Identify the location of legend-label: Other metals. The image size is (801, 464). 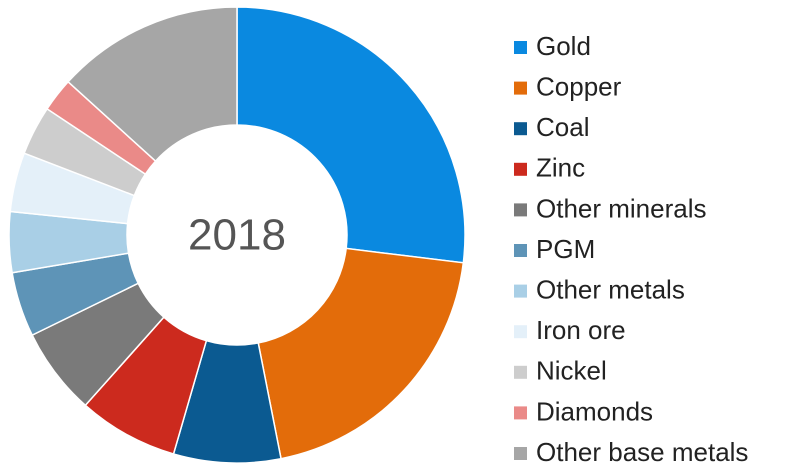
(610, 289).